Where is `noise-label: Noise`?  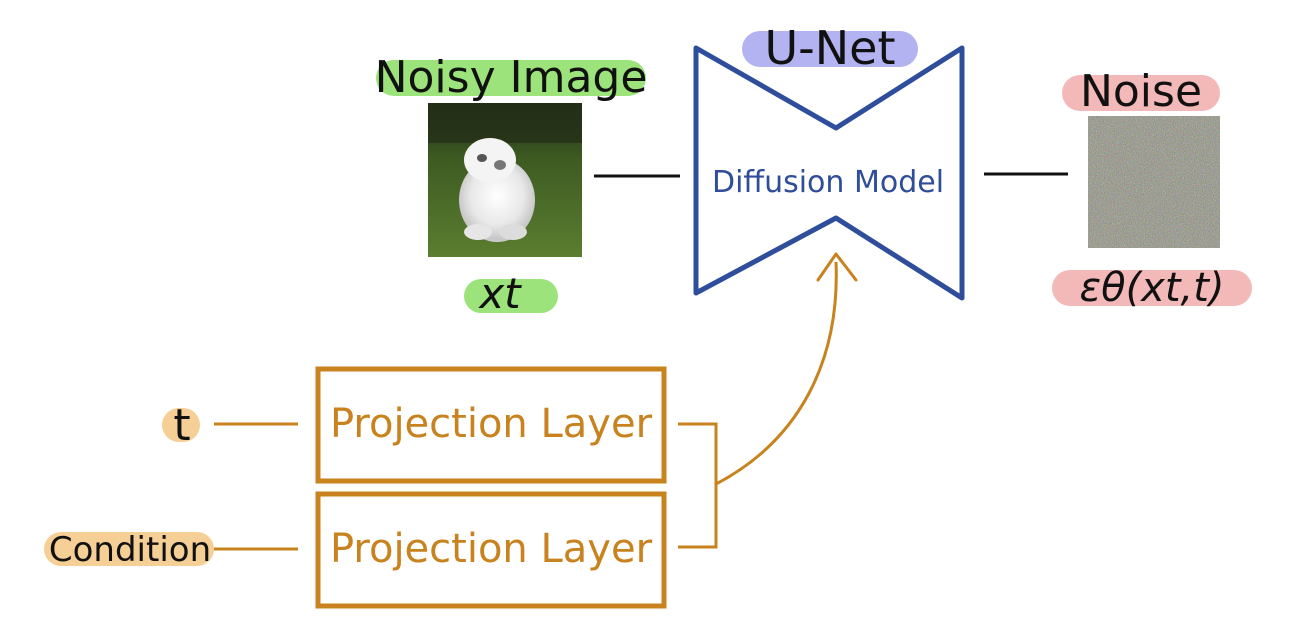
noise-label: Noise is located at coordinates (1141, 91).